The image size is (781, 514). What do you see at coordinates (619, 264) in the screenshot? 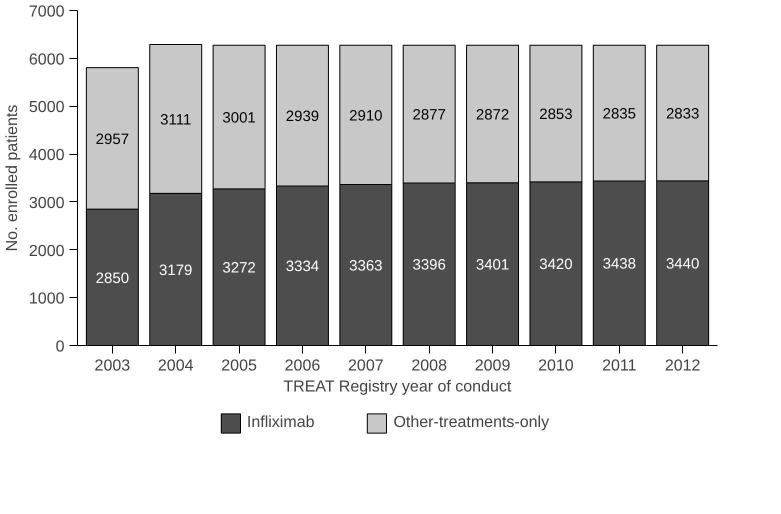
I see `data-label: 3438` at bounding box center [619, 264].